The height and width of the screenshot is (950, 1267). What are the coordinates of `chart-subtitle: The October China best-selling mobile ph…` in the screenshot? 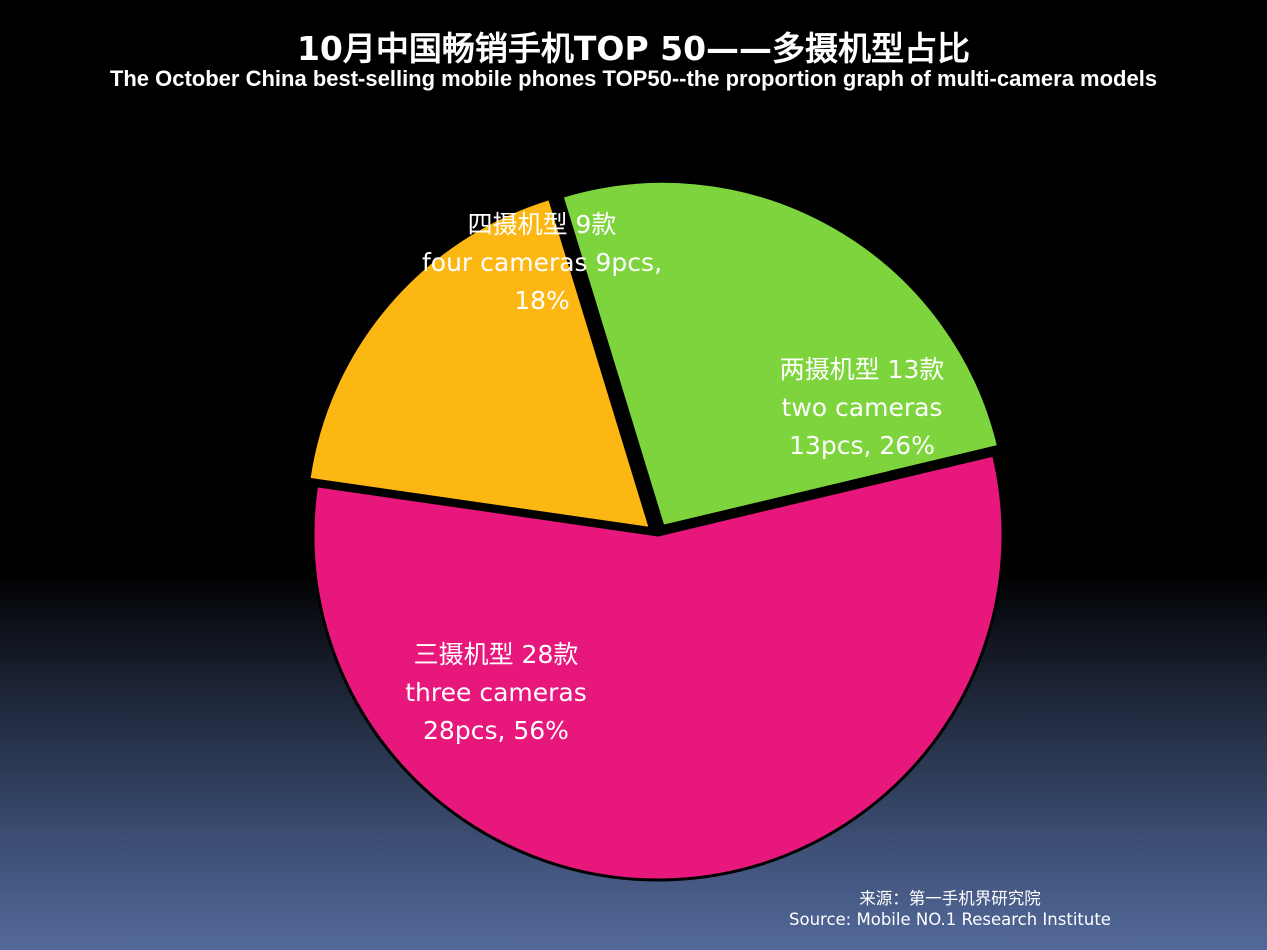 It's located at (633, 78).